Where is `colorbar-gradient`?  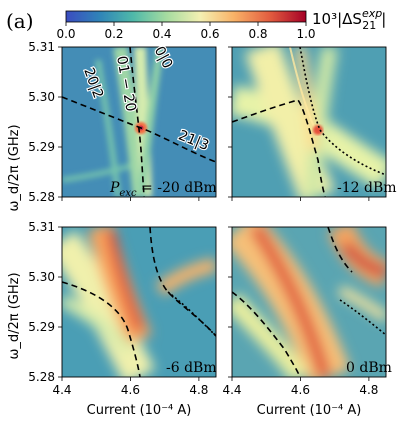
colorbar-gradient is located at coordinates (186, 16).